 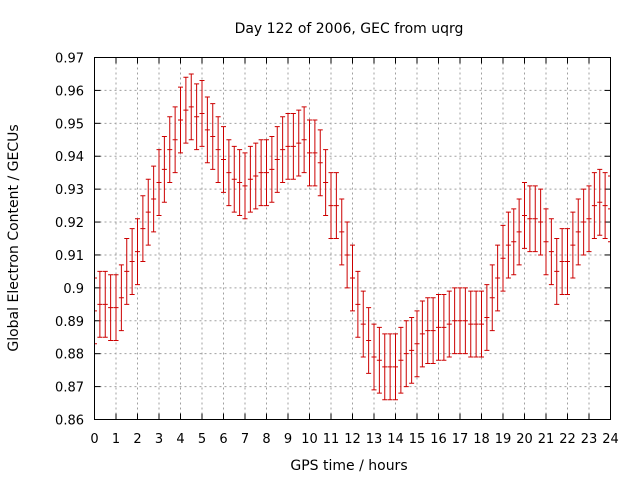 I want to click on y-tick-label: 0.91, so click(x=69, y=256).